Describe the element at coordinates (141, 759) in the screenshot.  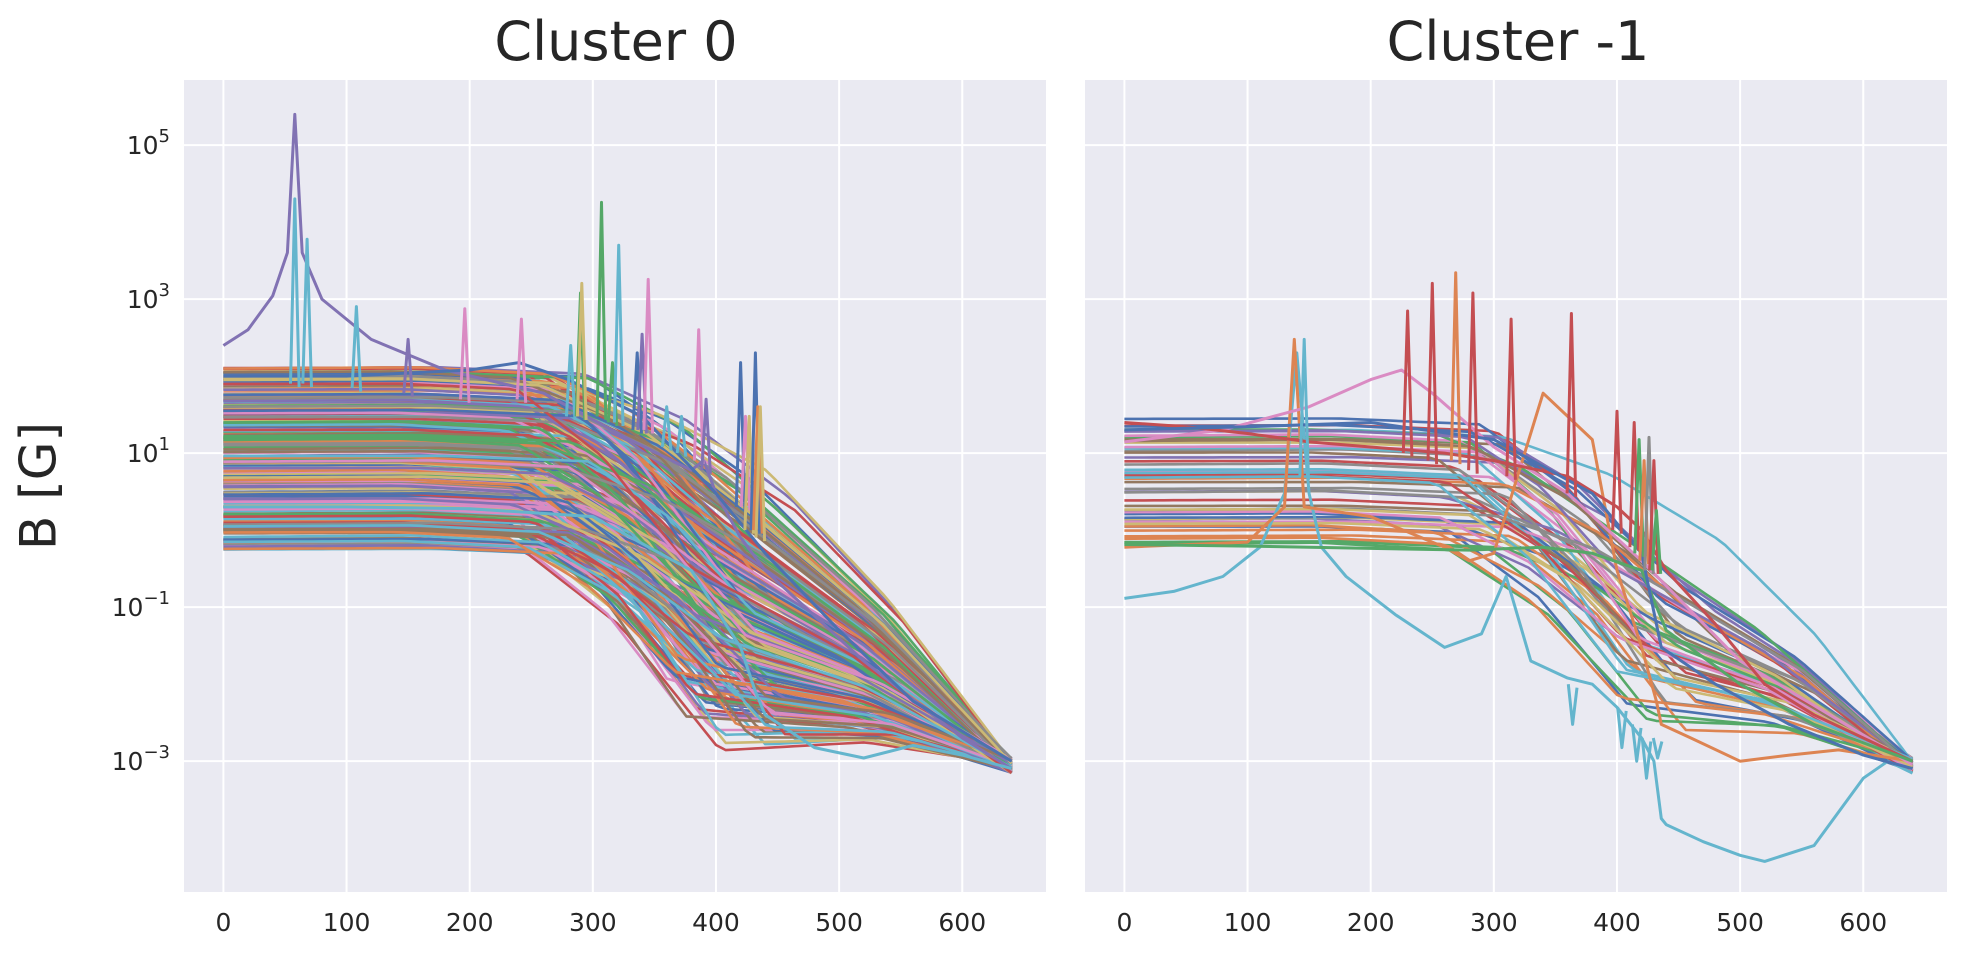
I see `y-tick-label: 10⁻³` at that location.